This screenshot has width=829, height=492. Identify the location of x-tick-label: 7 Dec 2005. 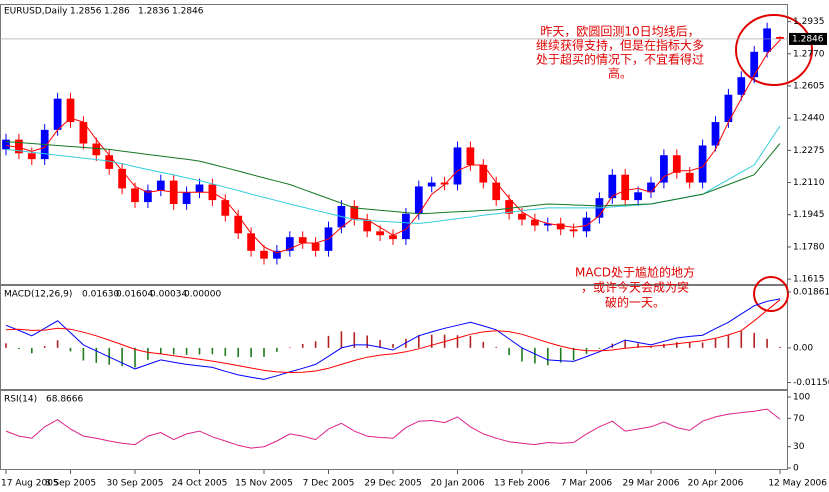
(329, 484).